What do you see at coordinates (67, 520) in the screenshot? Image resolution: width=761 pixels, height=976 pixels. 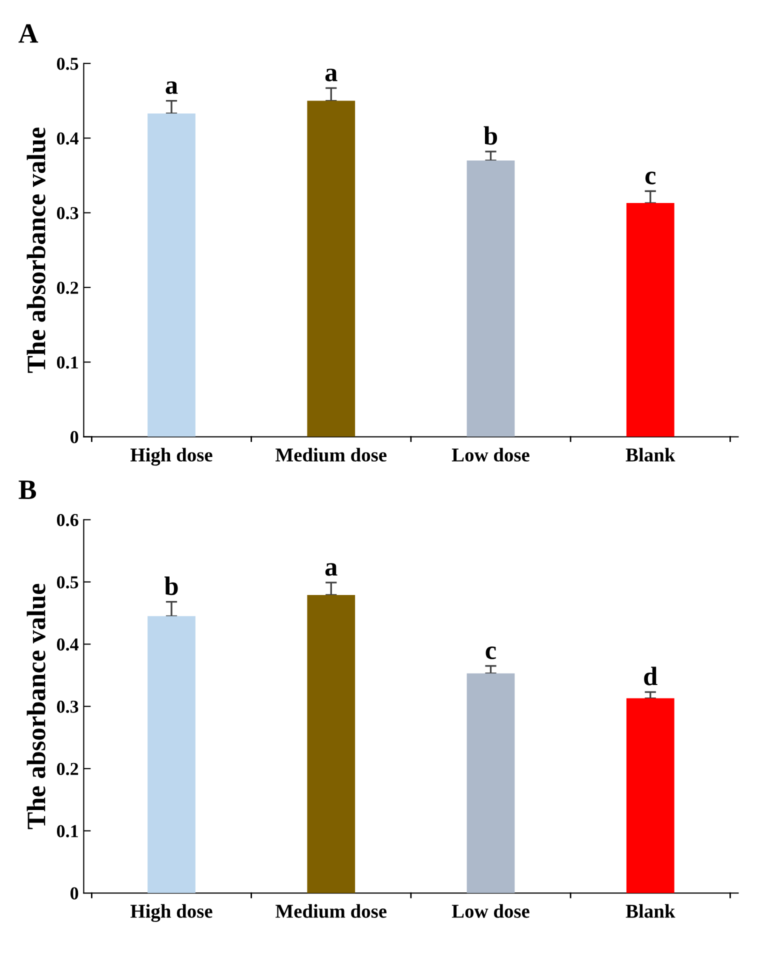 I see `y-tick-label: 0.6` at bounding box center [67, 520].